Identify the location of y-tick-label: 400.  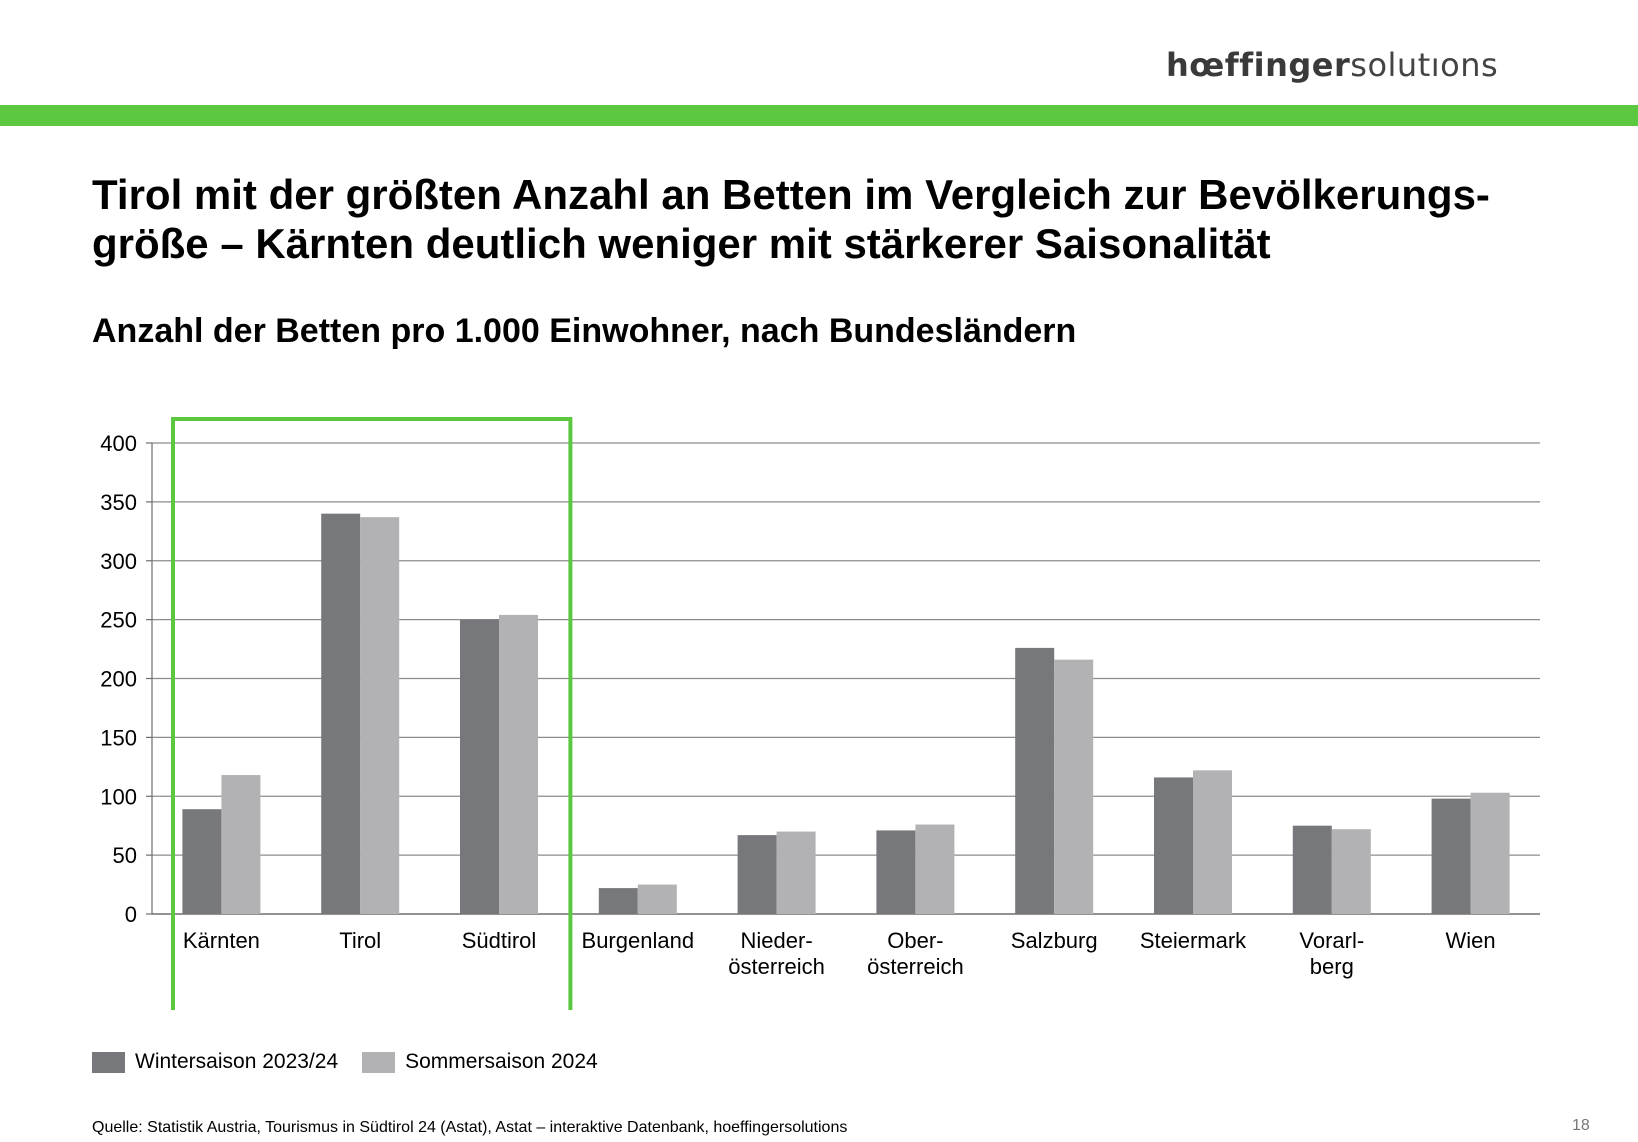
(118, 443).